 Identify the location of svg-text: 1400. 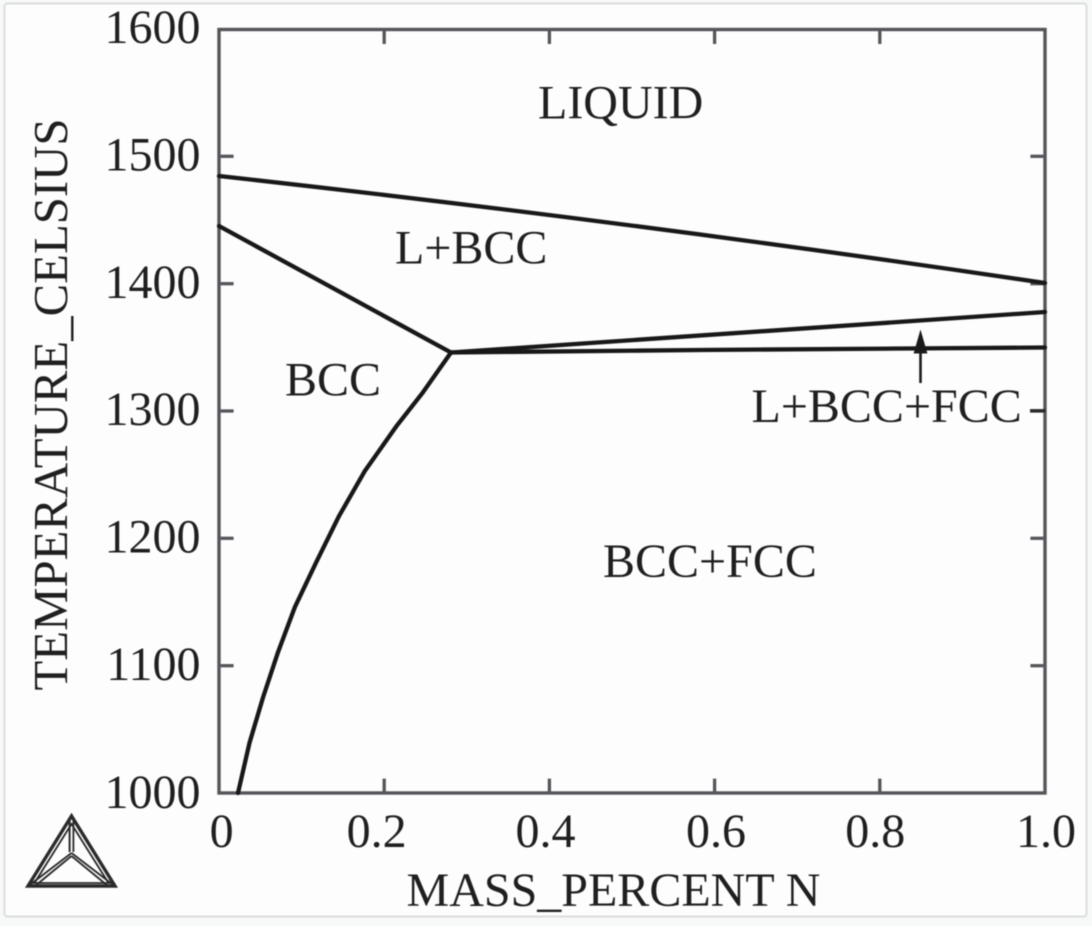
(153, 282).